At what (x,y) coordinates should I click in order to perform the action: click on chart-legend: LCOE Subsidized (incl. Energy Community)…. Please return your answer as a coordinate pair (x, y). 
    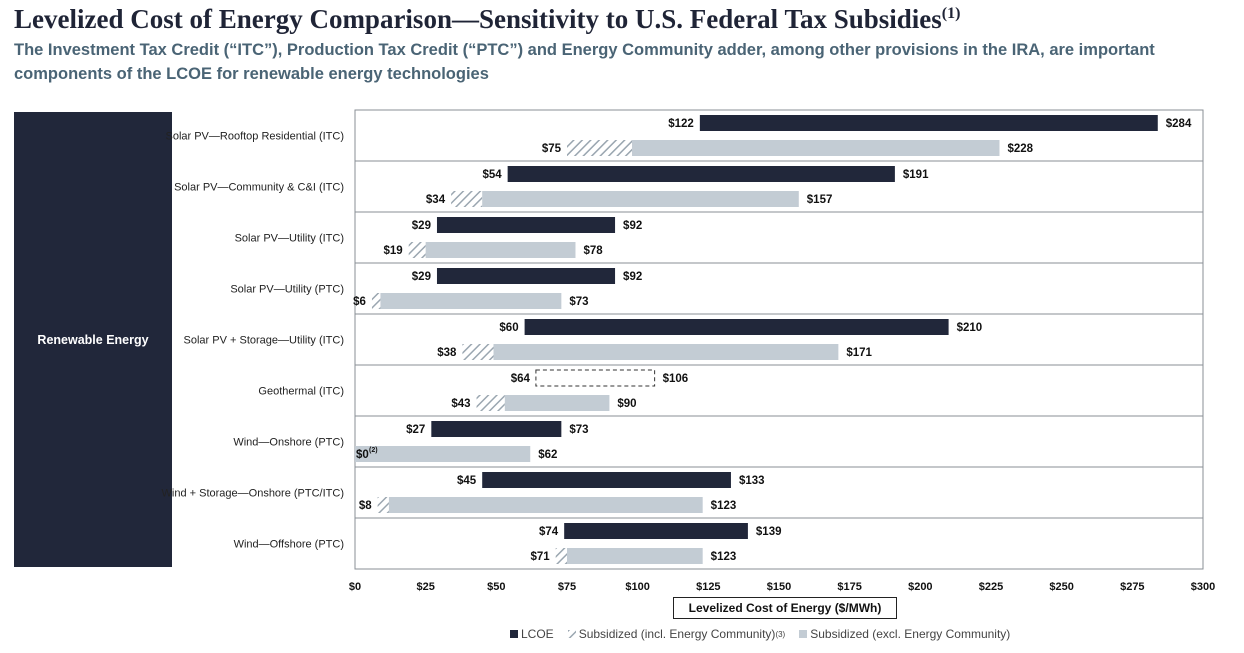
    Looking at the image, I should click on (767, 634).